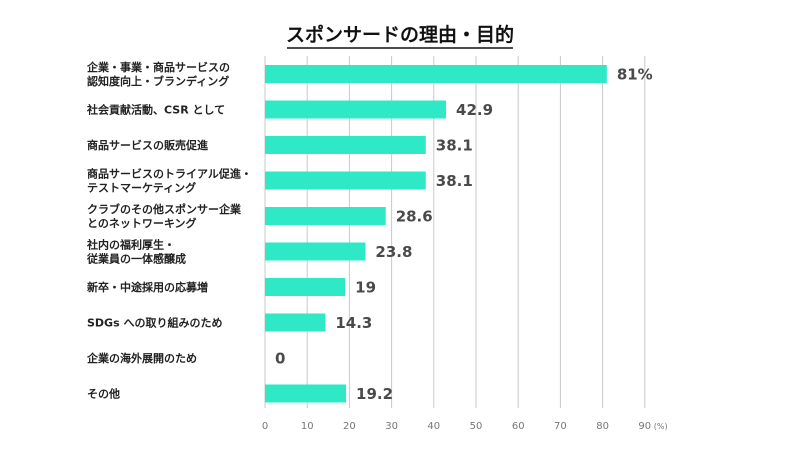 The width and height of the screenshot is (800, 450). Describe the element at coordinates (433, 426) in the screenshot. I see `x-tick-label: 40` at that location.